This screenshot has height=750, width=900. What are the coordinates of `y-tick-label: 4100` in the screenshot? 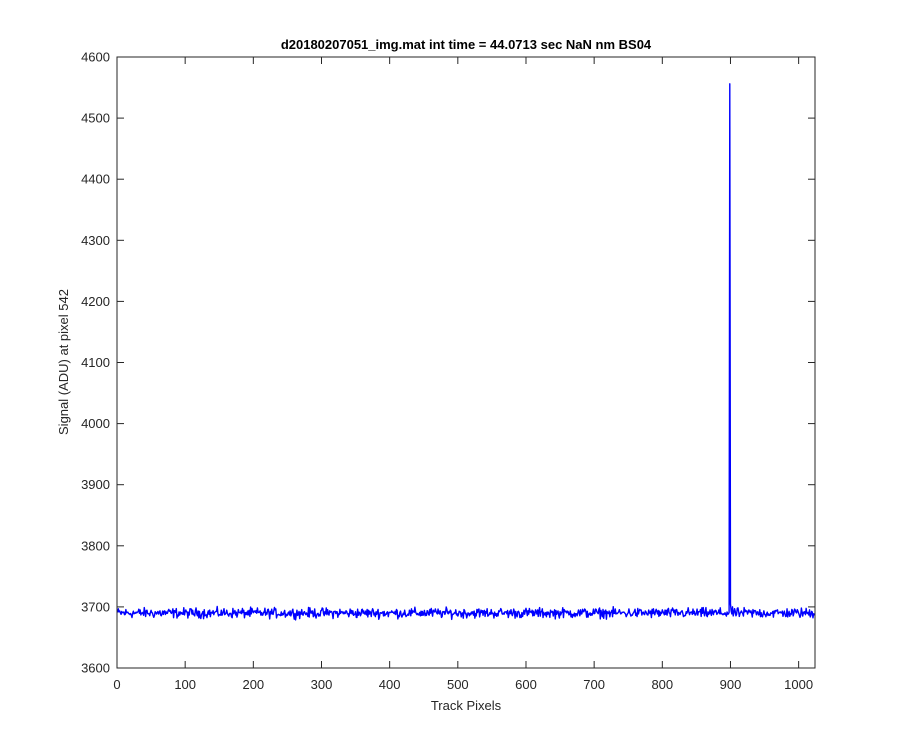 It's located at (95, 362).